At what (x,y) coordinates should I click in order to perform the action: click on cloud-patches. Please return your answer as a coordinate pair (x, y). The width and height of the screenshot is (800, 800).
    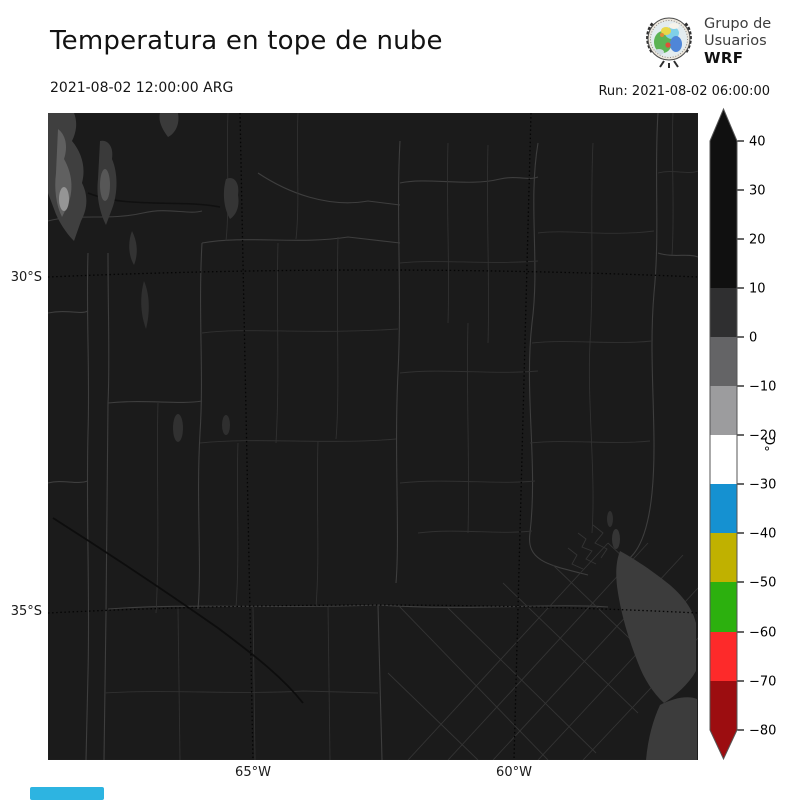
    Looking at the image, I should click on (143, 277).